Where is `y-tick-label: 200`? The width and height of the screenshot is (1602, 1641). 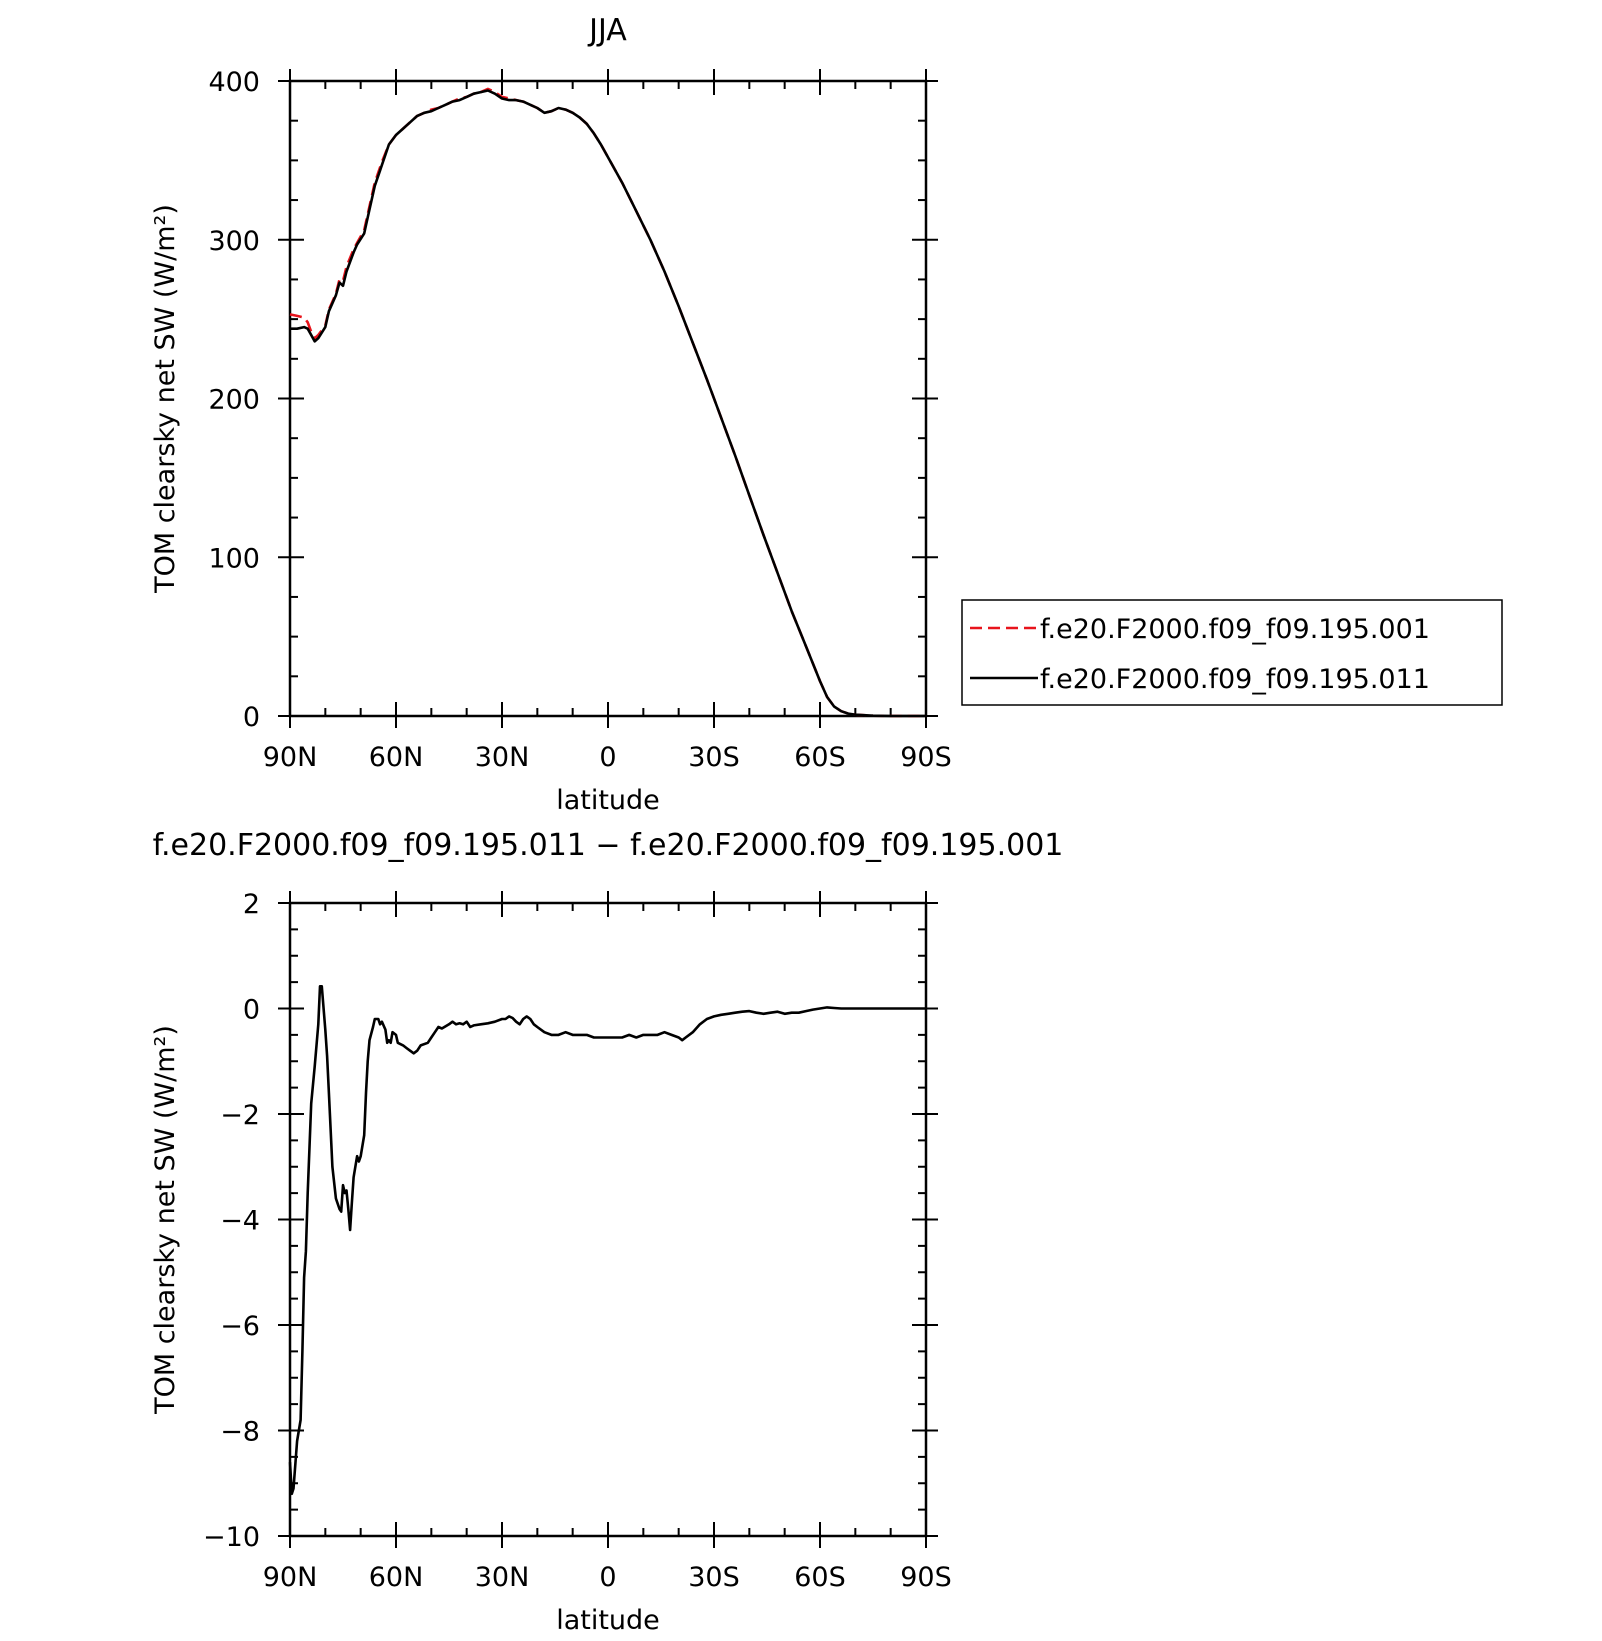
y-tick-label: 200 is located at coordinates (234, 400).